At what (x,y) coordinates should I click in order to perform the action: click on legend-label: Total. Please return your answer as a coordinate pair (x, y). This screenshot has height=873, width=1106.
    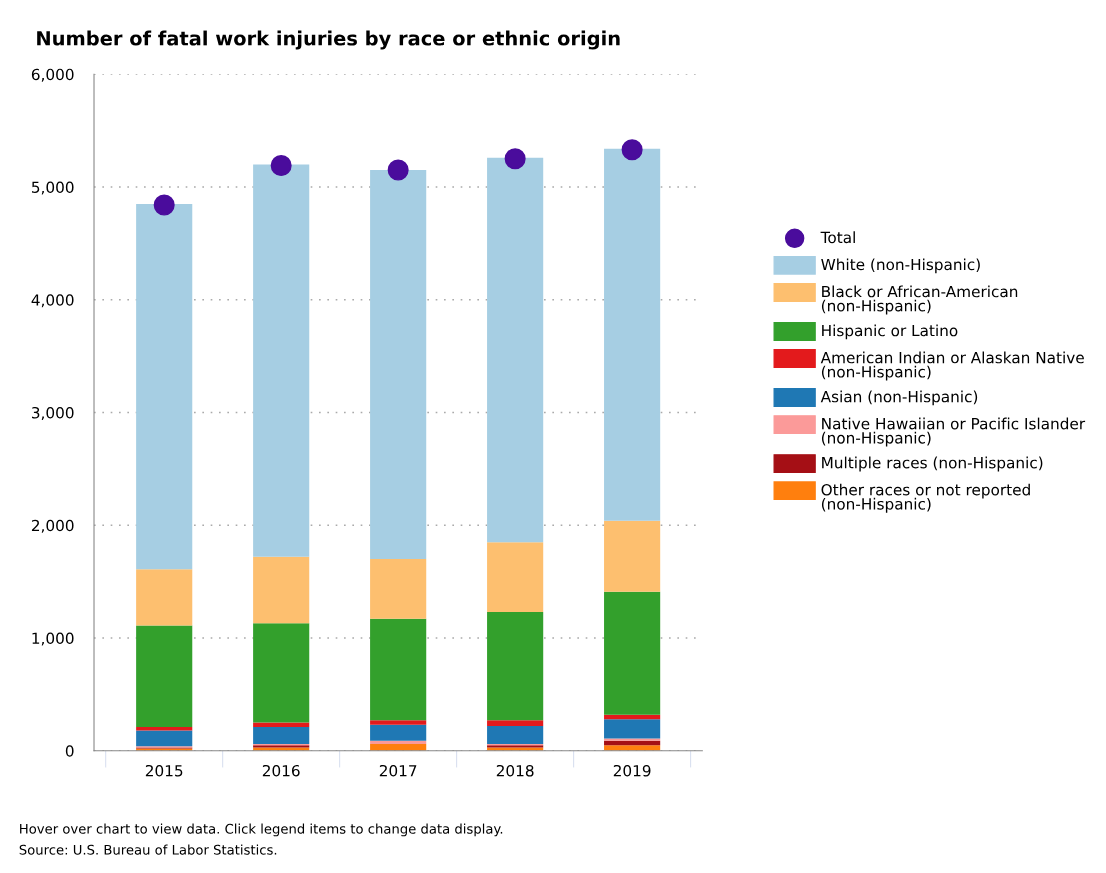
    Looking at the image, I should click on (837, 237).